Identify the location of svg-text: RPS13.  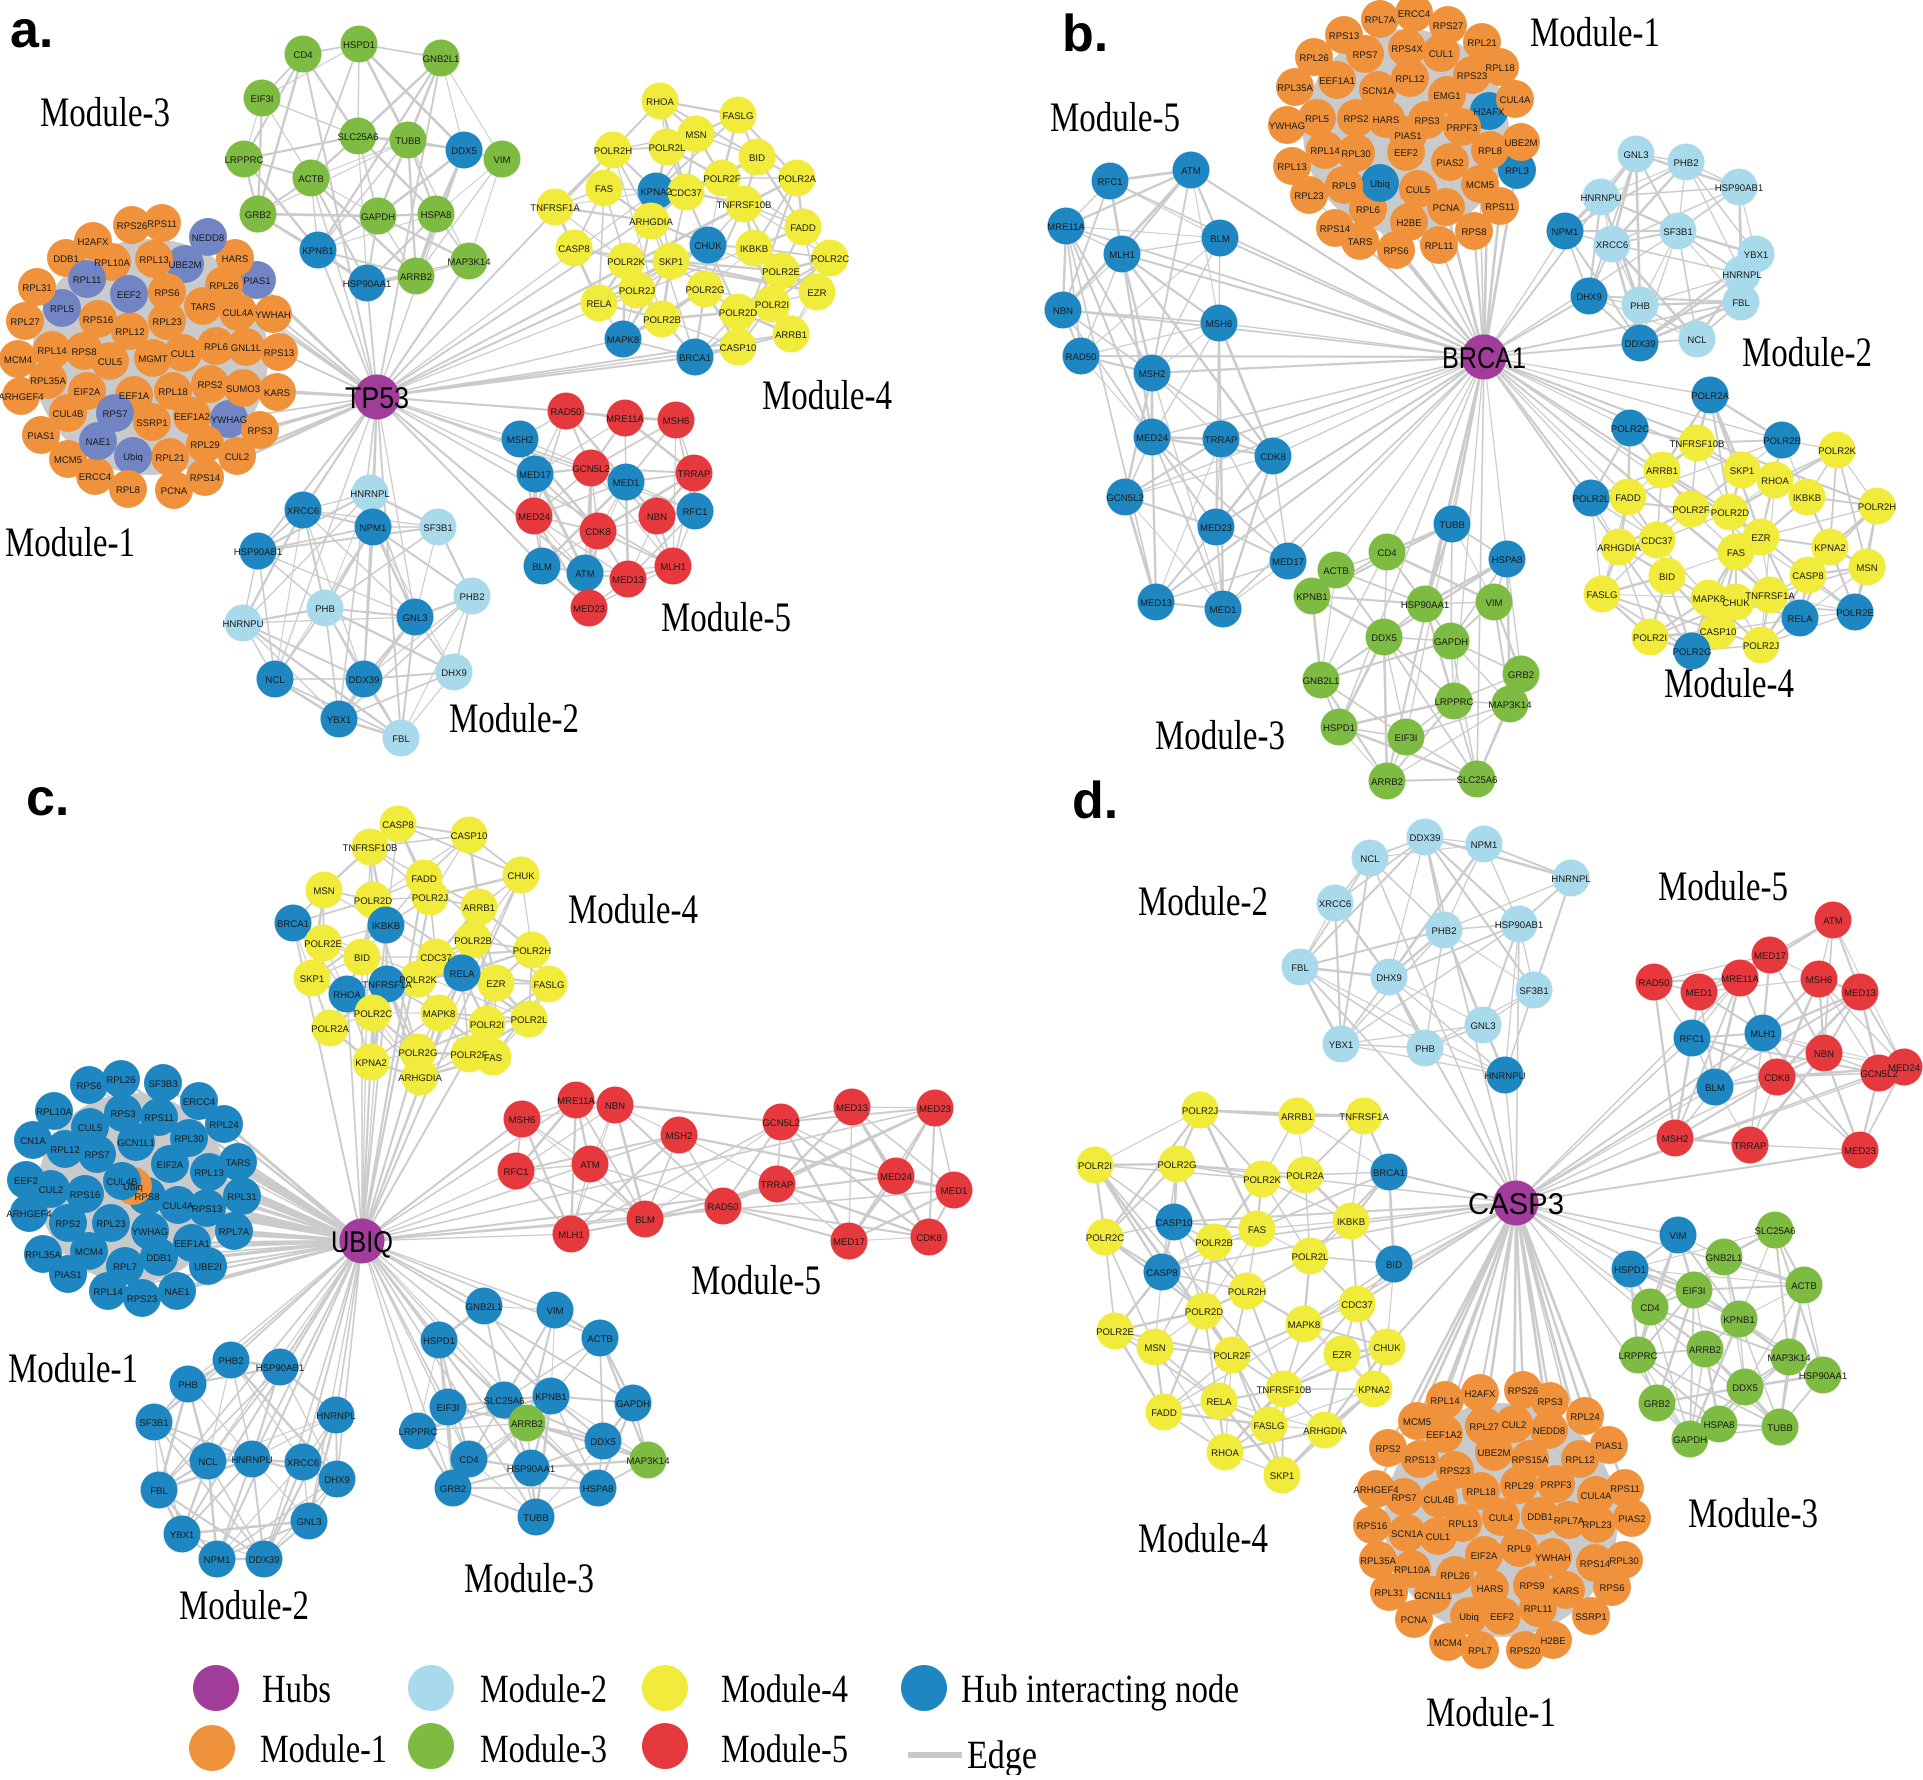
(1344, 36).